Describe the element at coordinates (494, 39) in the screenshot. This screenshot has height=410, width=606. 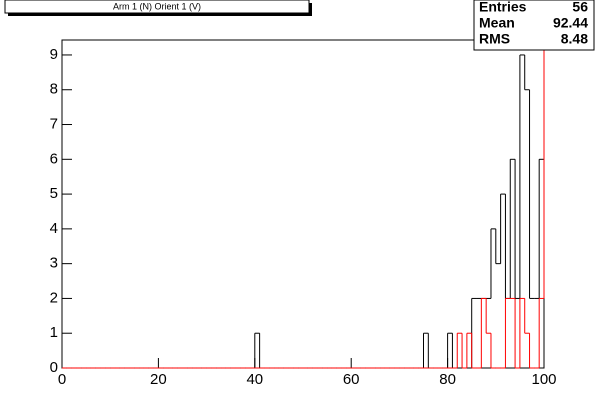
I see `stat-label: RMS` at that location.